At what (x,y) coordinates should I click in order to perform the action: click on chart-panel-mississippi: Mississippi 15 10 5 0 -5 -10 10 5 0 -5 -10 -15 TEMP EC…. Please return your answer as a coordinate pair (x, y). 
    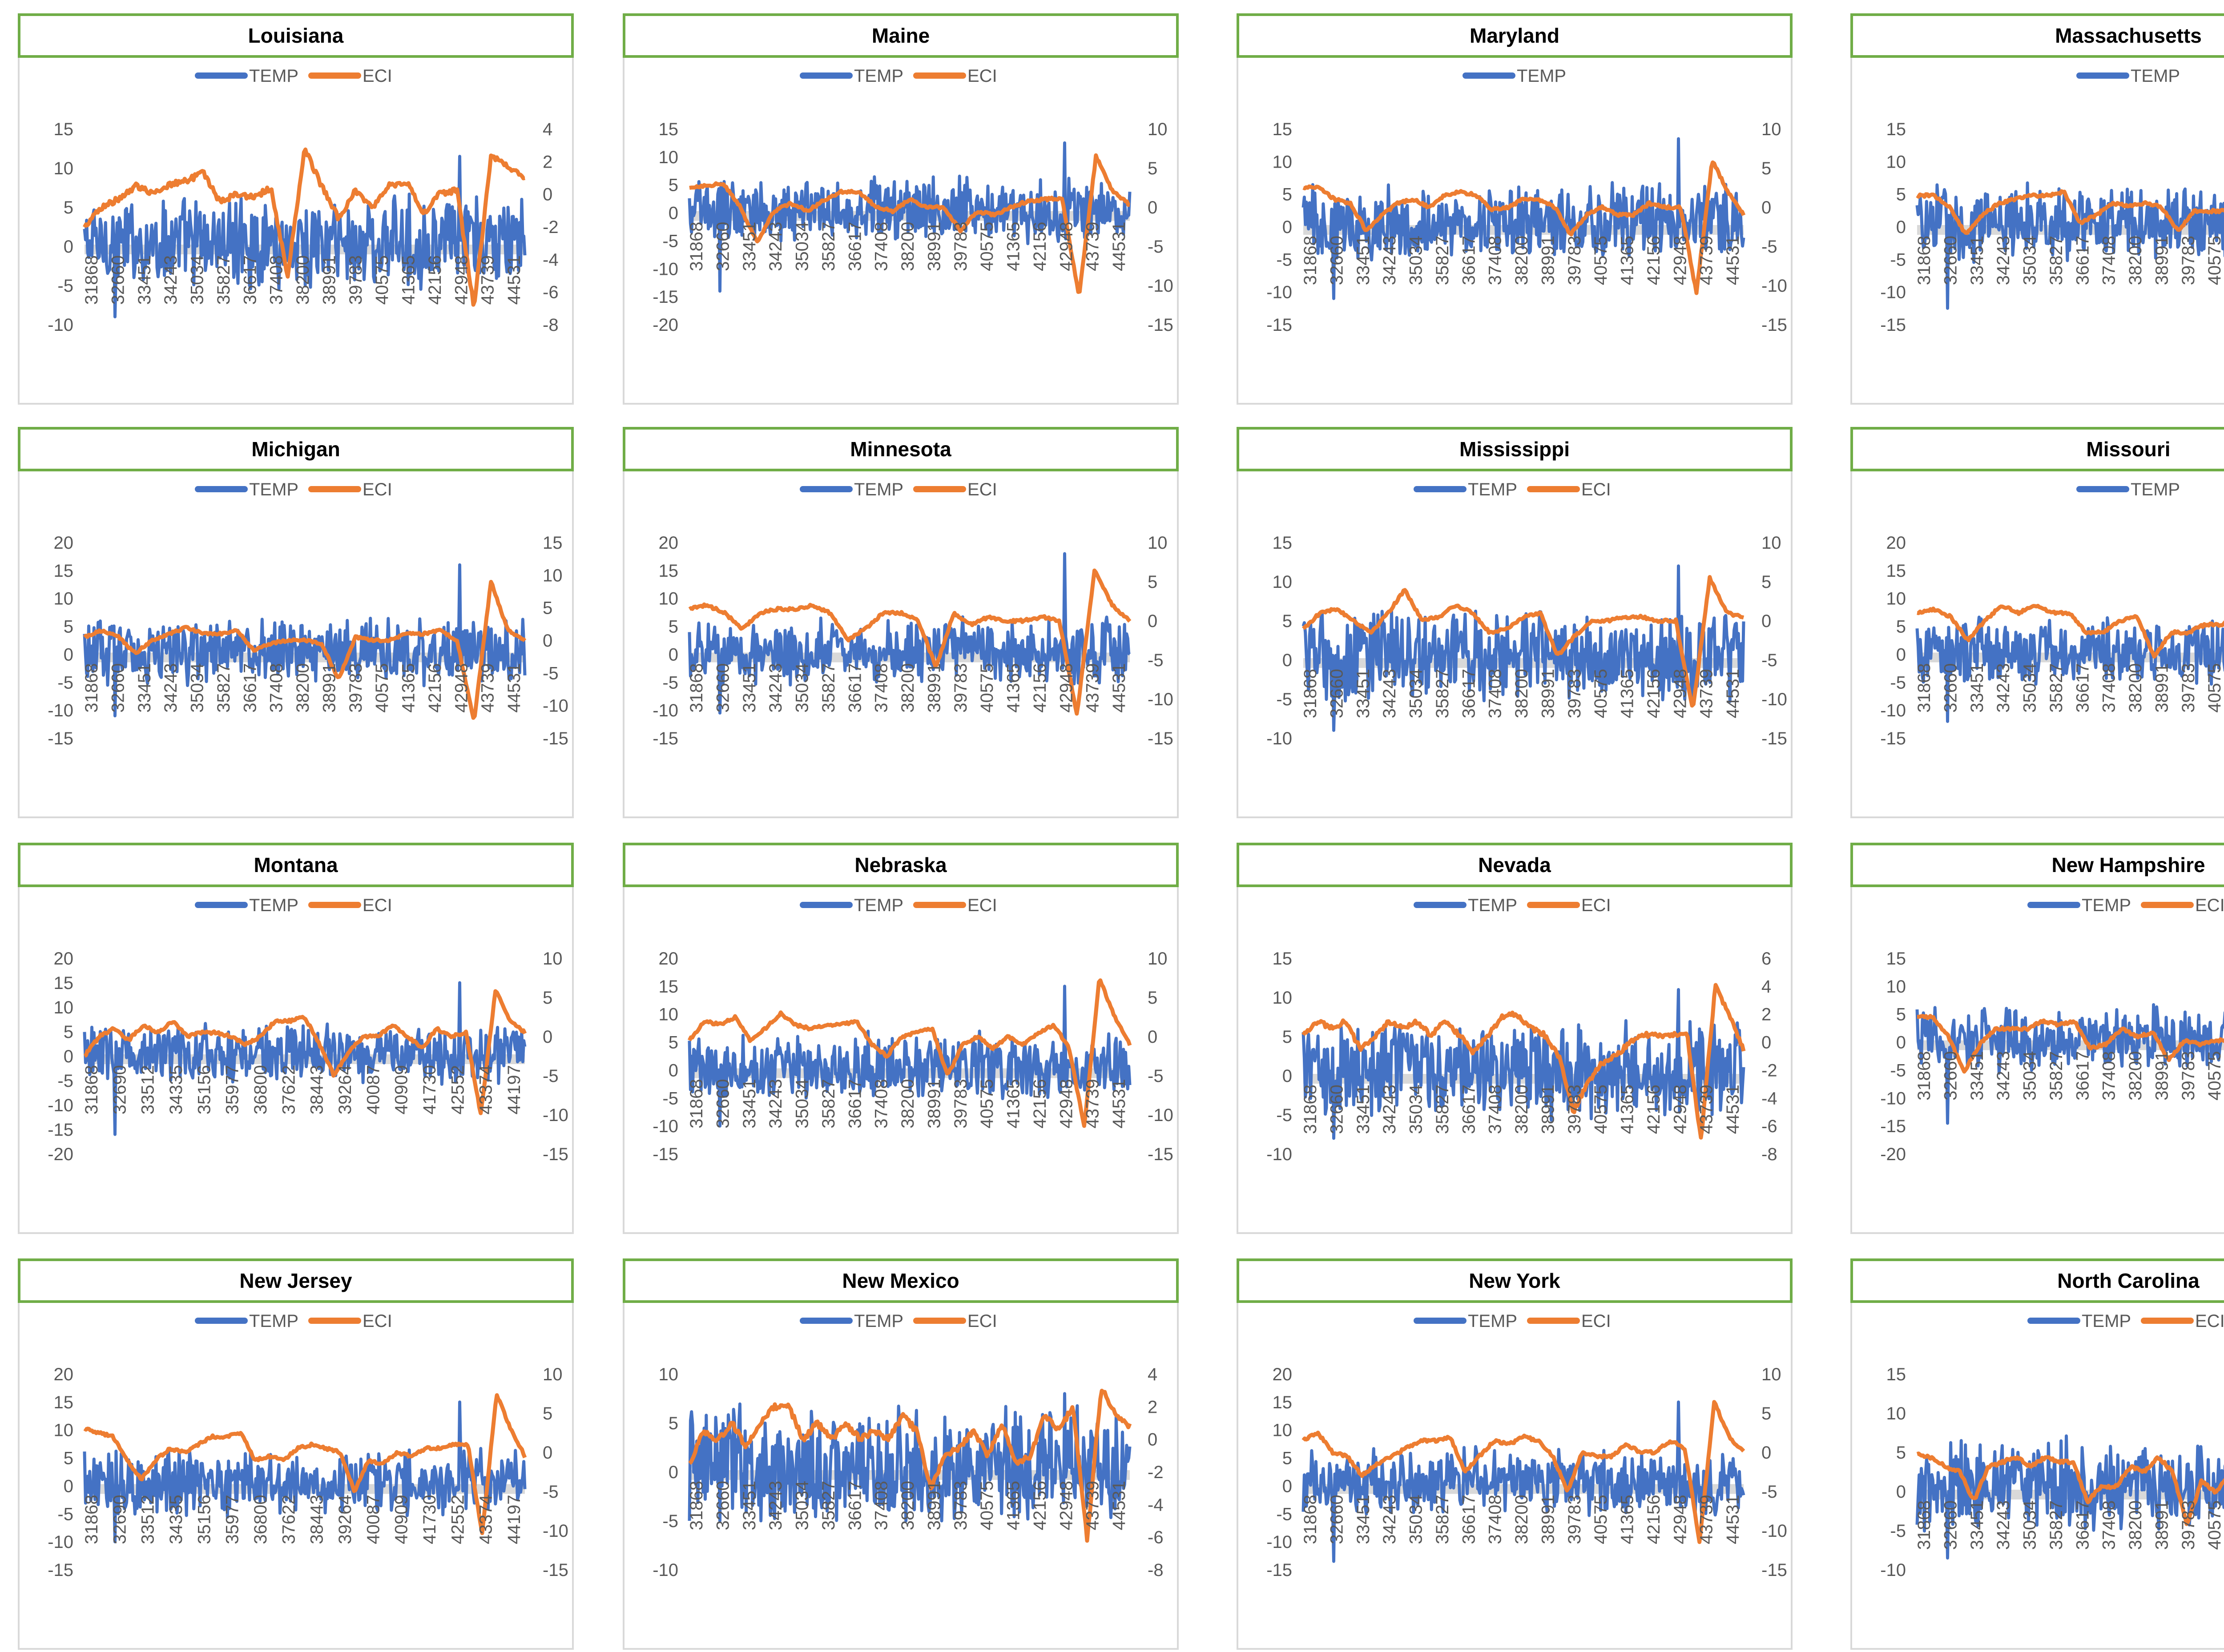
    Looking at the image, I should click on (1515, 622).